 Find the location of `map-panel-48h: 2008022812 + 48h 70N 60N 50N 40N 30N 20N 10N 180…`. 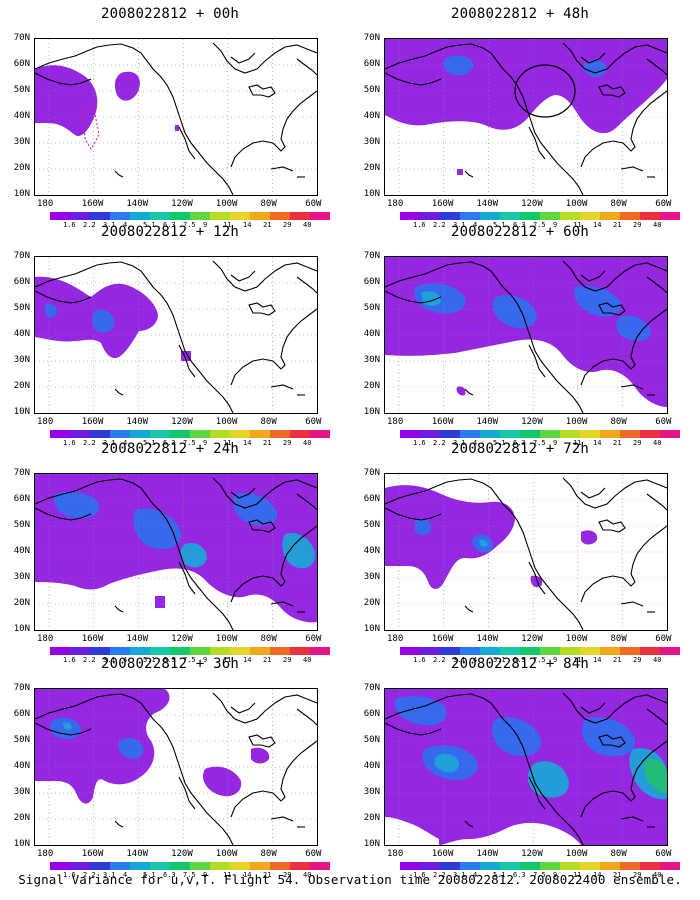

map-panel-48h: 2008022812 + 48h 70N 60N 50N 40N 30N 20N 10N 180… is located at coordinates (520, 117).